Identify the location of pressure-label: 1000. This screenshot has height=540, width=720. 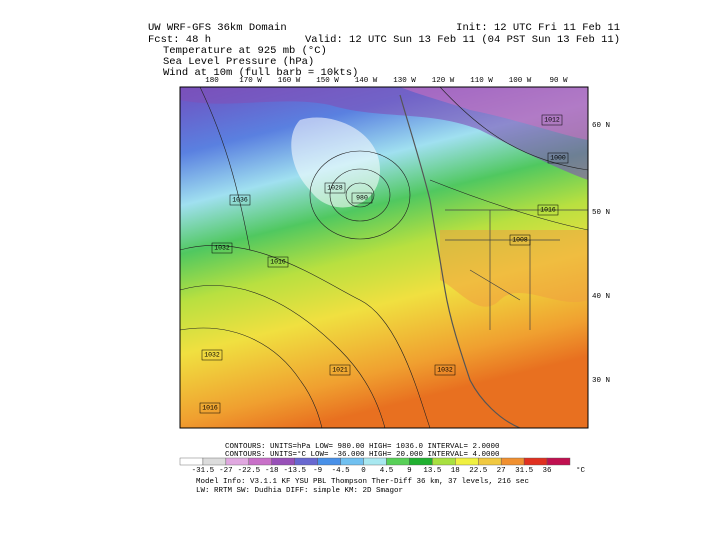
(558, 158).